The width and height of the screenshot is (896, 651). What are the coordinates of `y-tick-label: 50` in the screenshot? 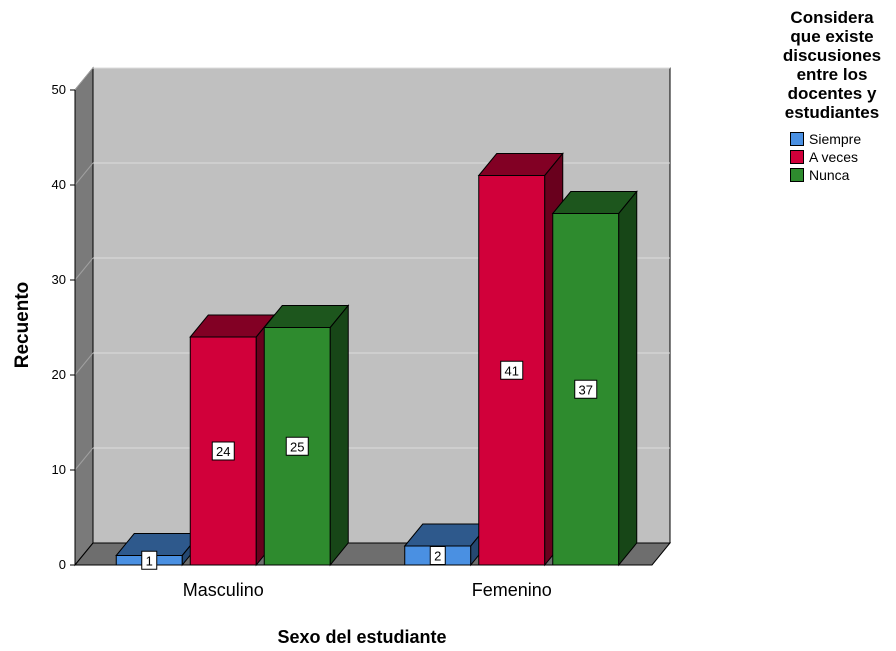 It's located at (59, 89).